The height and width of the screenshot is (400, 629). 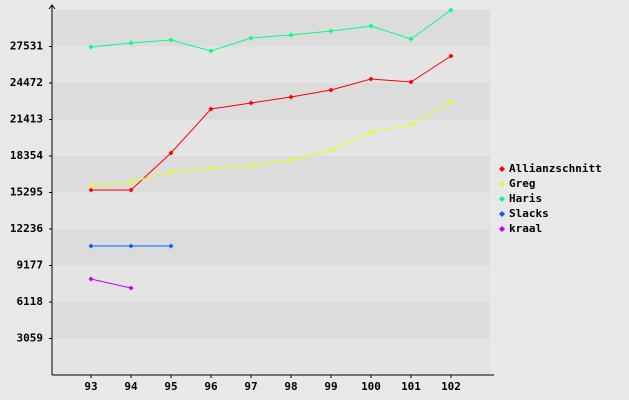 I want to click on y-axis-arrow, so click(x=52, y=7).